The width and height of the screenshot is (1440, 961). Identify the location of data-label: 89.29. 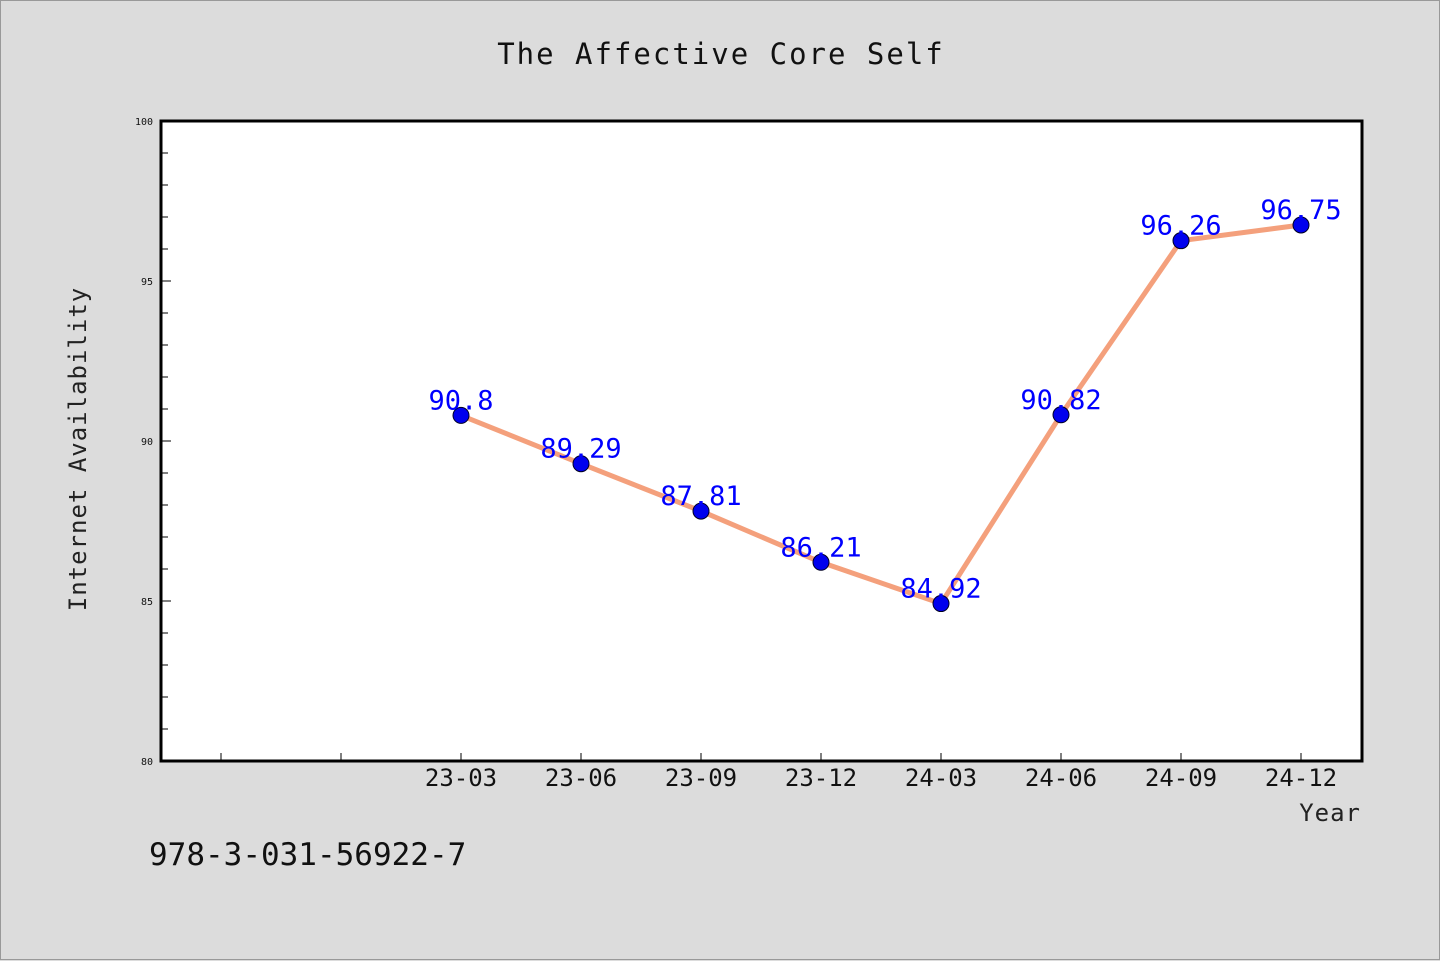
(580, 449).